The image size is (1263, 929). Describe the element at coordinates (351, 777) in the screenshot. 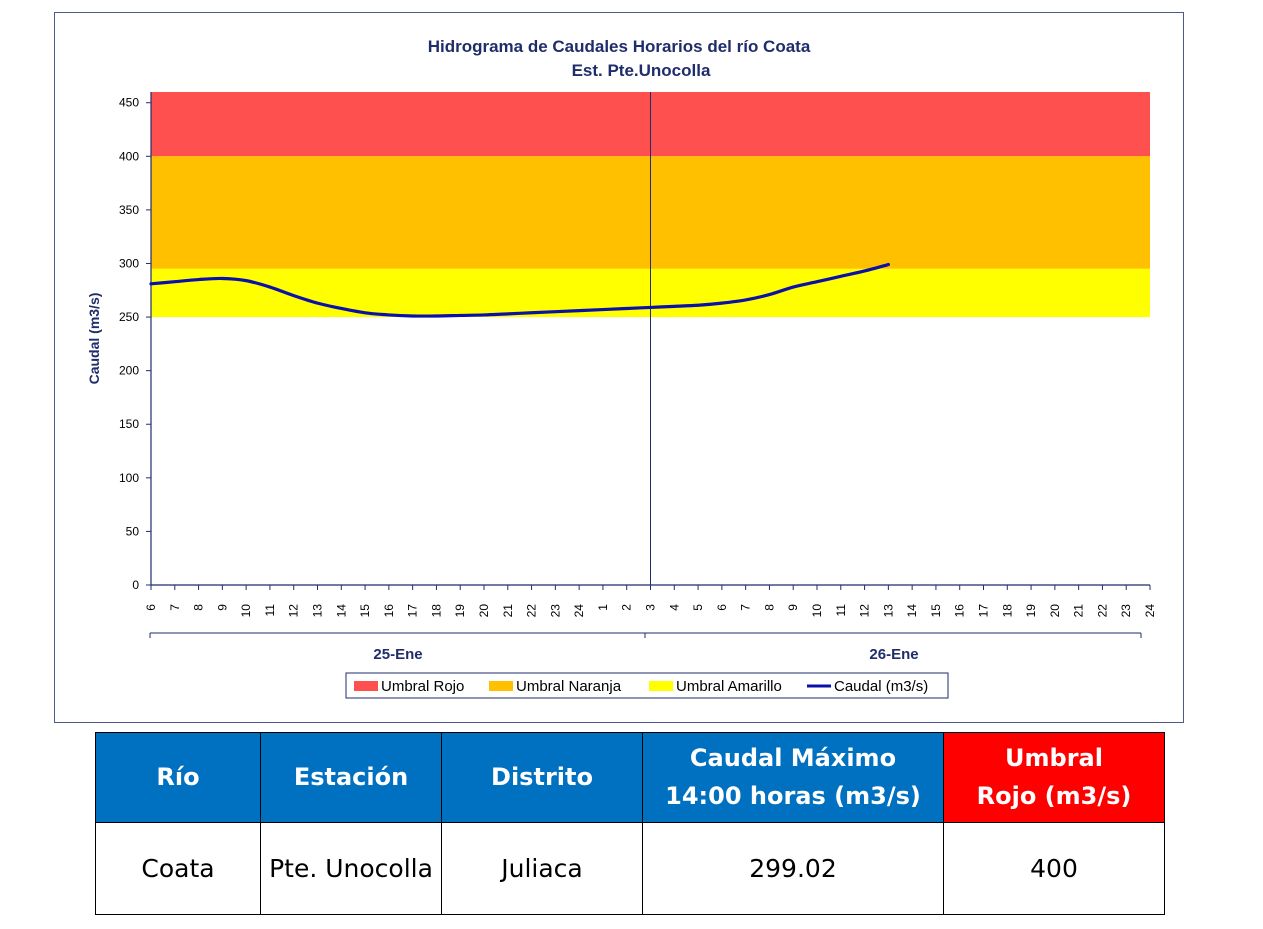

I see `header-estacion: Estación` at that location.